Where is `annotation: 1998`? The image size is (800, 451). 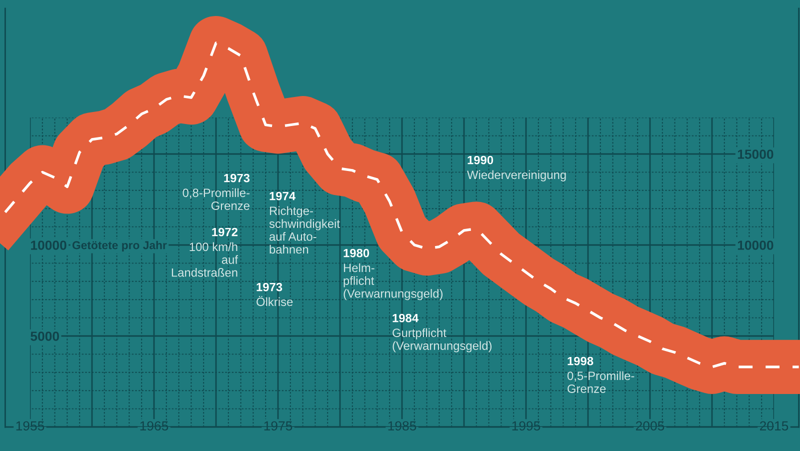
annotation: 1998 is located at coordinates (581, 361).